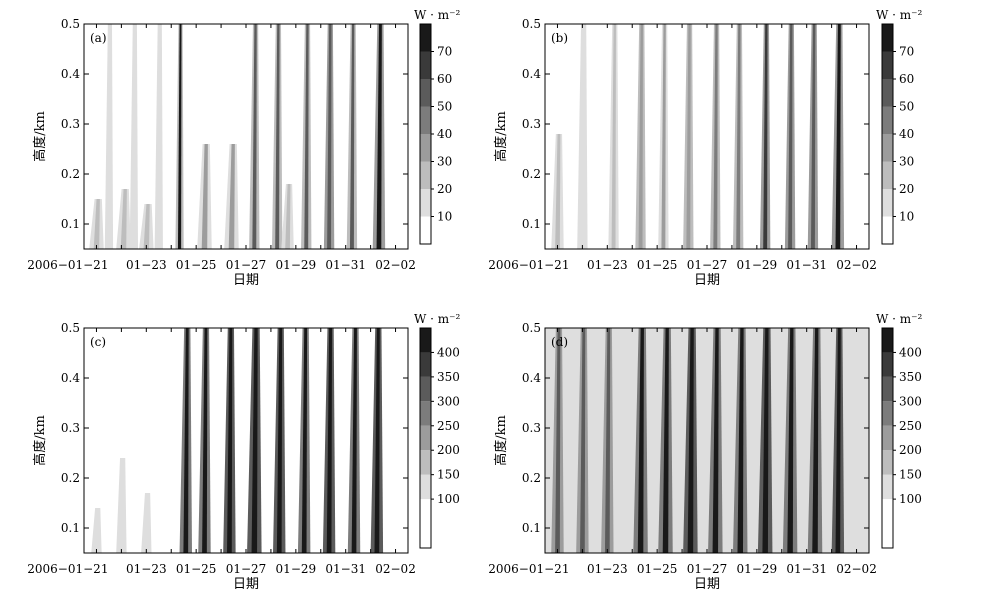 The width and height of the screenshot is (984, 601). I want to click on colorbar-tick-label: 100, so click(448, 499).